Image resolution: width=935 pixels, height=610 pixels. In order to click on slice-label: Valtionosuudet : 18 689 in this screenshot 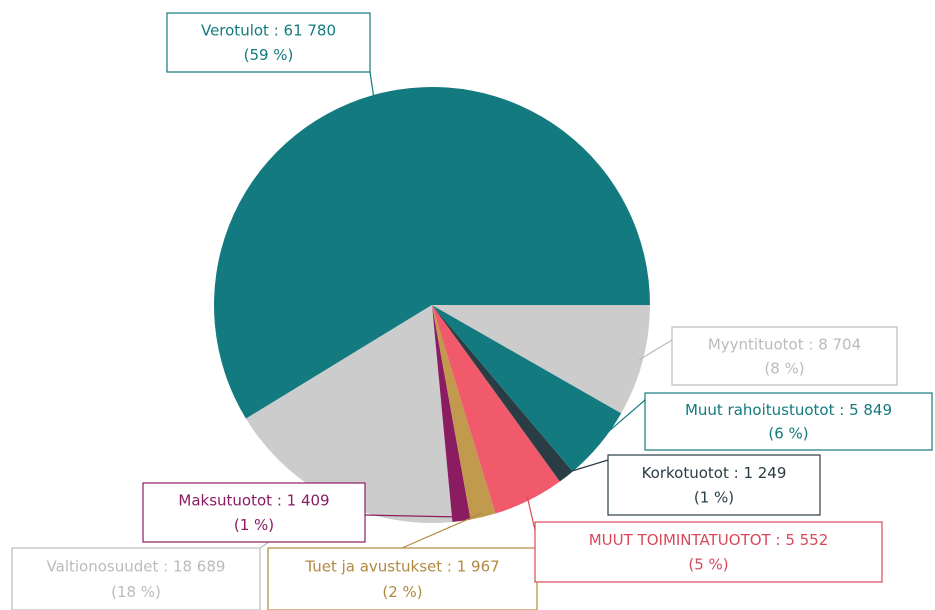, I will do `click(136, 566)`.